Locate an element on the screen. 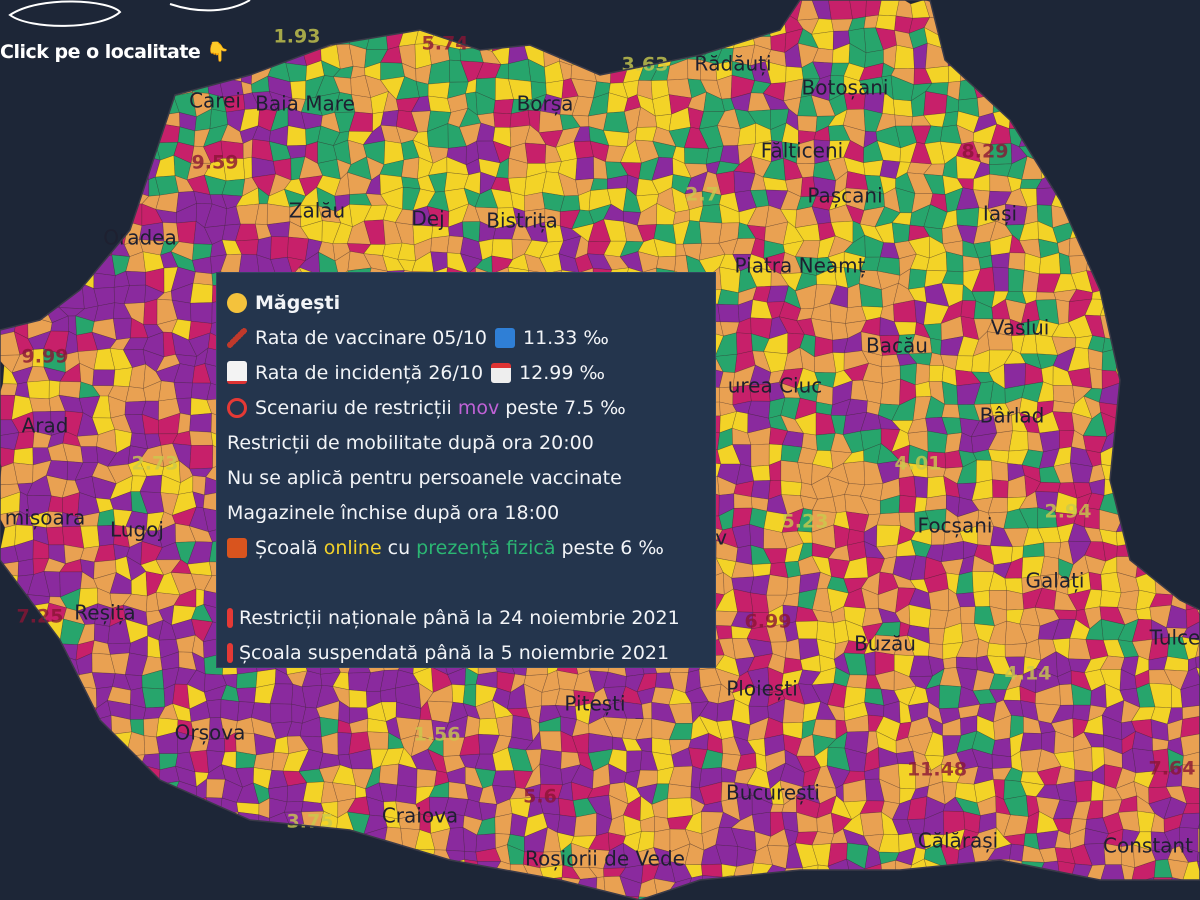  rate-label: 1.56 is located at coordinates (437, 735).